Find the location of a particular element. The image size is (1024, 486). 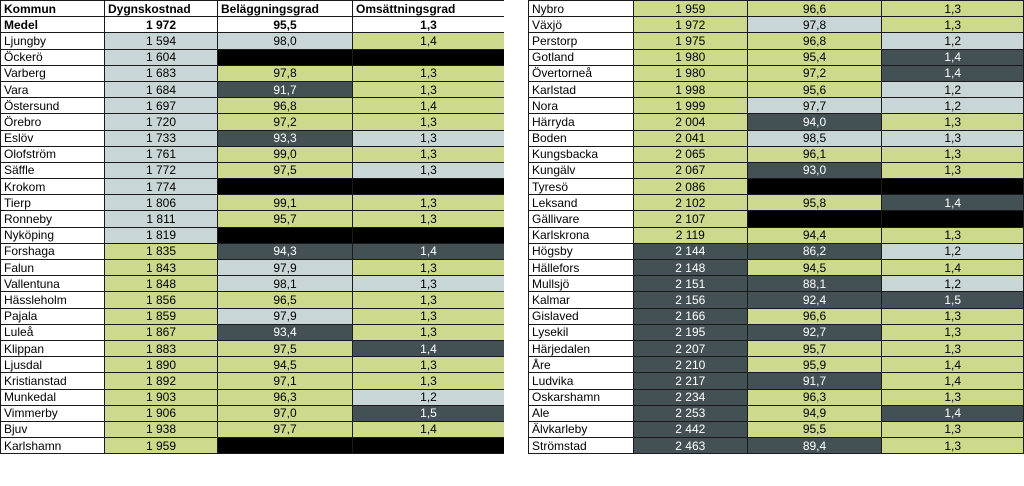

dygnskostnad-cell: 1 867 is located at coordinates (161, 332).